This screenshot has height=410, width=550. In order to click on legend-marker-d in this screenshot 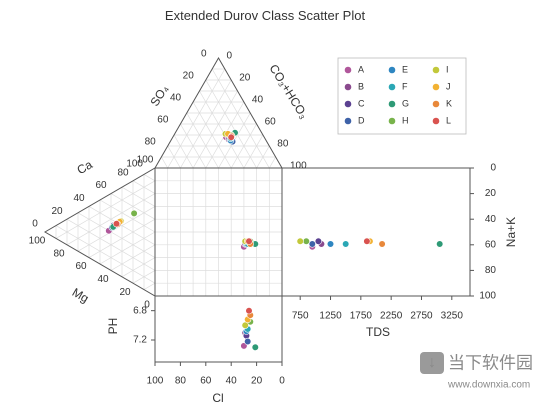, I will do `click(348, 121)`.